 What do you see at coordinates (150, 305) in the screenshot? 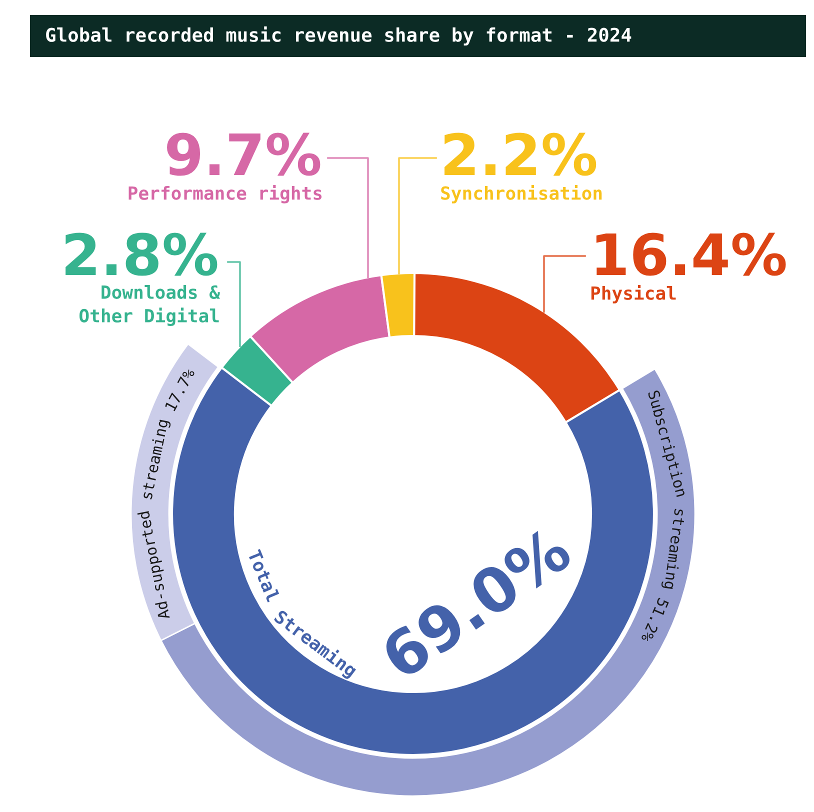
I see `slice-label: Downloads & Other Digital` at bounding box center [150, 305].